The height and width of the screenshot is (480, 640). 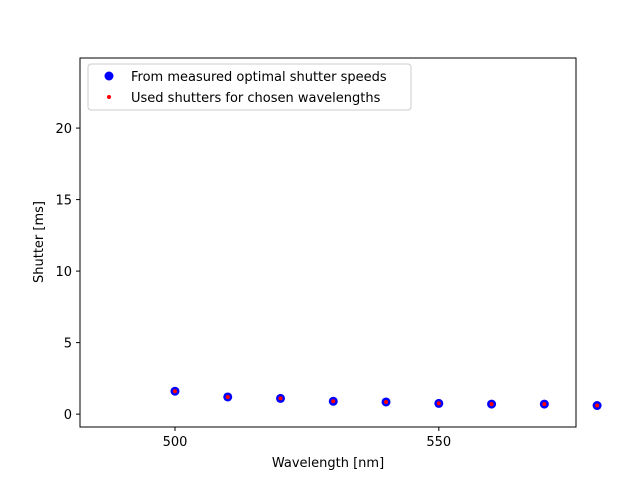 I want to click on y-tick-label: 10, so click(x=63, y=272).